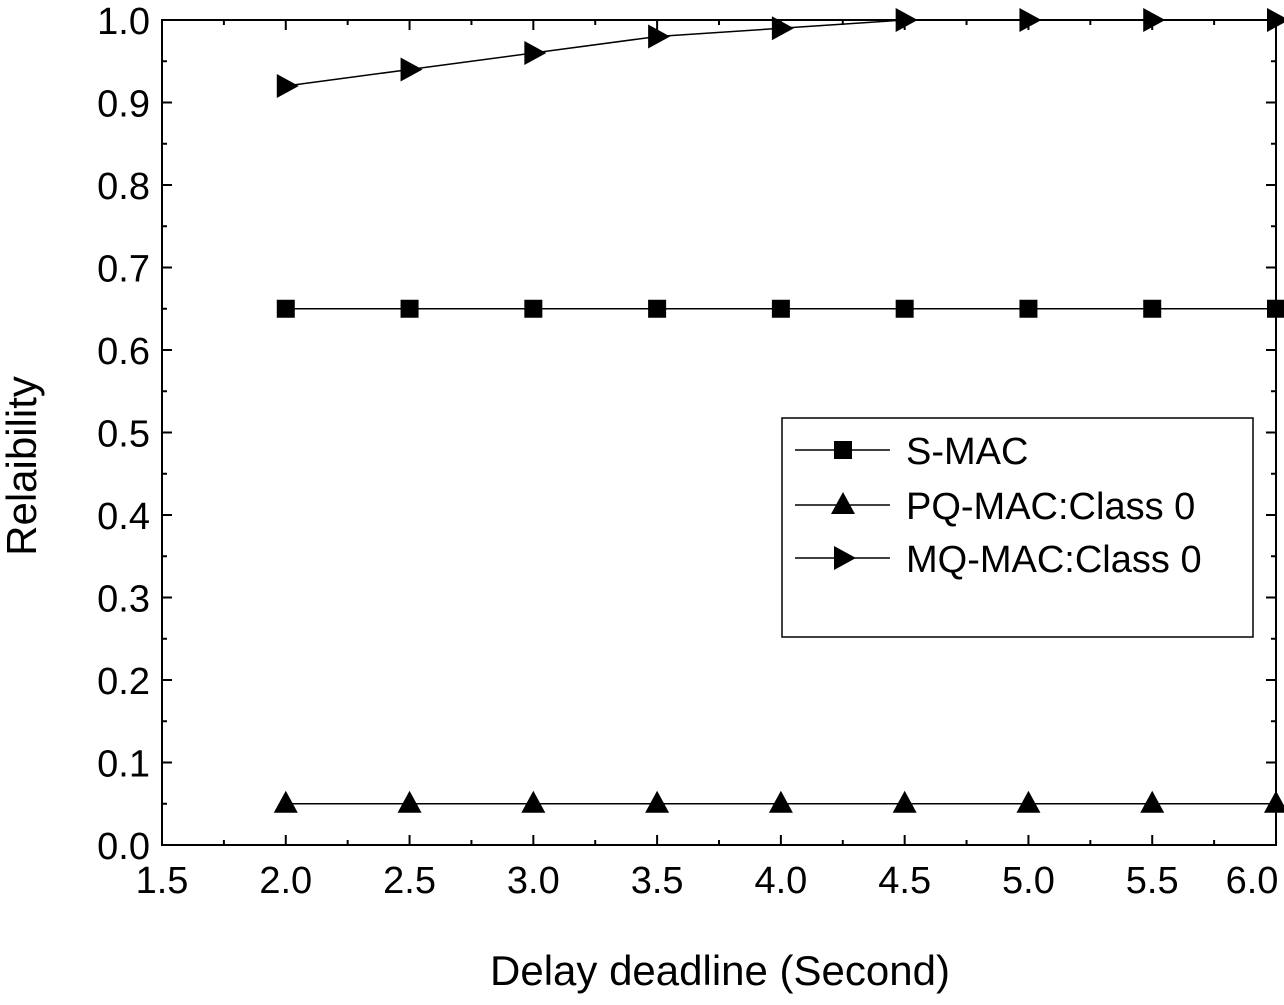  What do you see at coordinates (123, 765) in the screenshot?
I see `y-tick-label: 0.1` at bounding box center [123, 765].